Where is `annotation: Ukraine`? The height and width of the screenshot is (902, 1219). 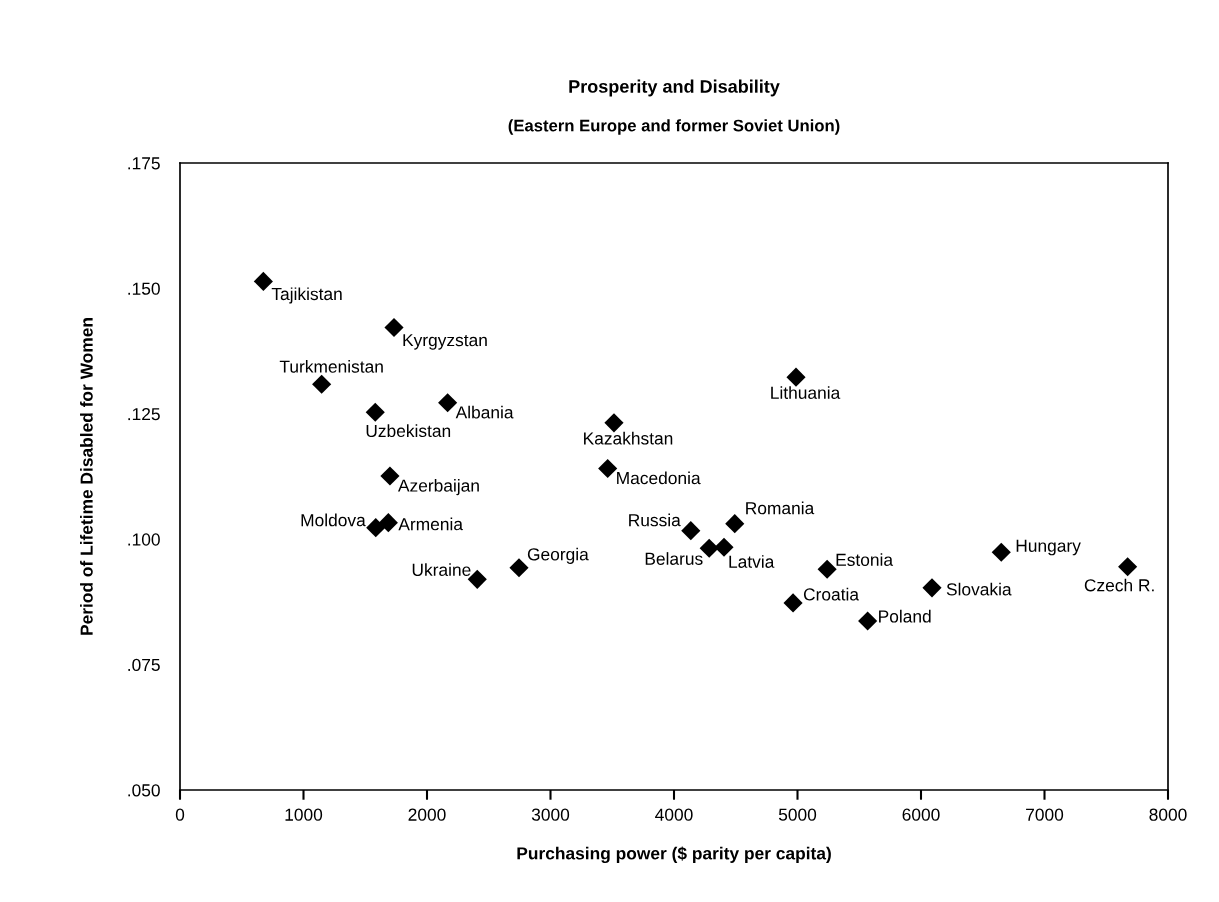
annotation: Ukraine is located at coordinates (441, 569).